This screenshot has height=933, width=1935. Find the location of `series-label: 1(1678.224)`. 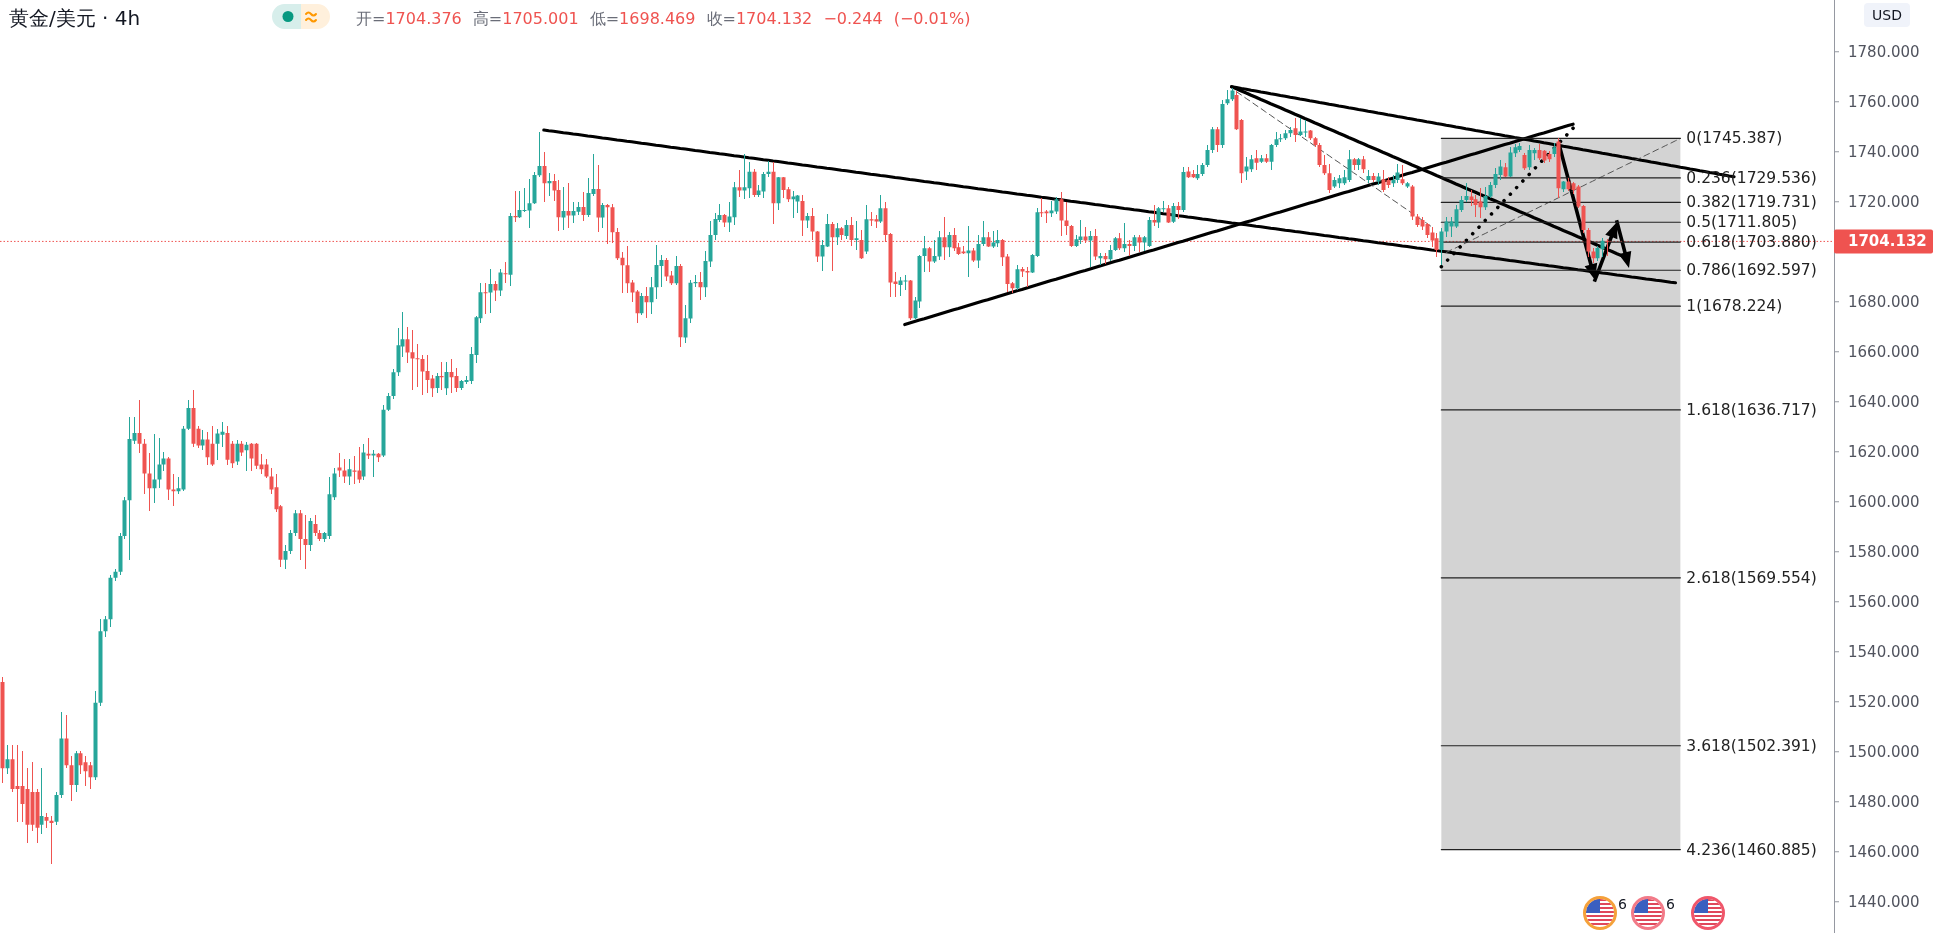

series-label: 1(1678.224) is located at coordinates (1734, 306).